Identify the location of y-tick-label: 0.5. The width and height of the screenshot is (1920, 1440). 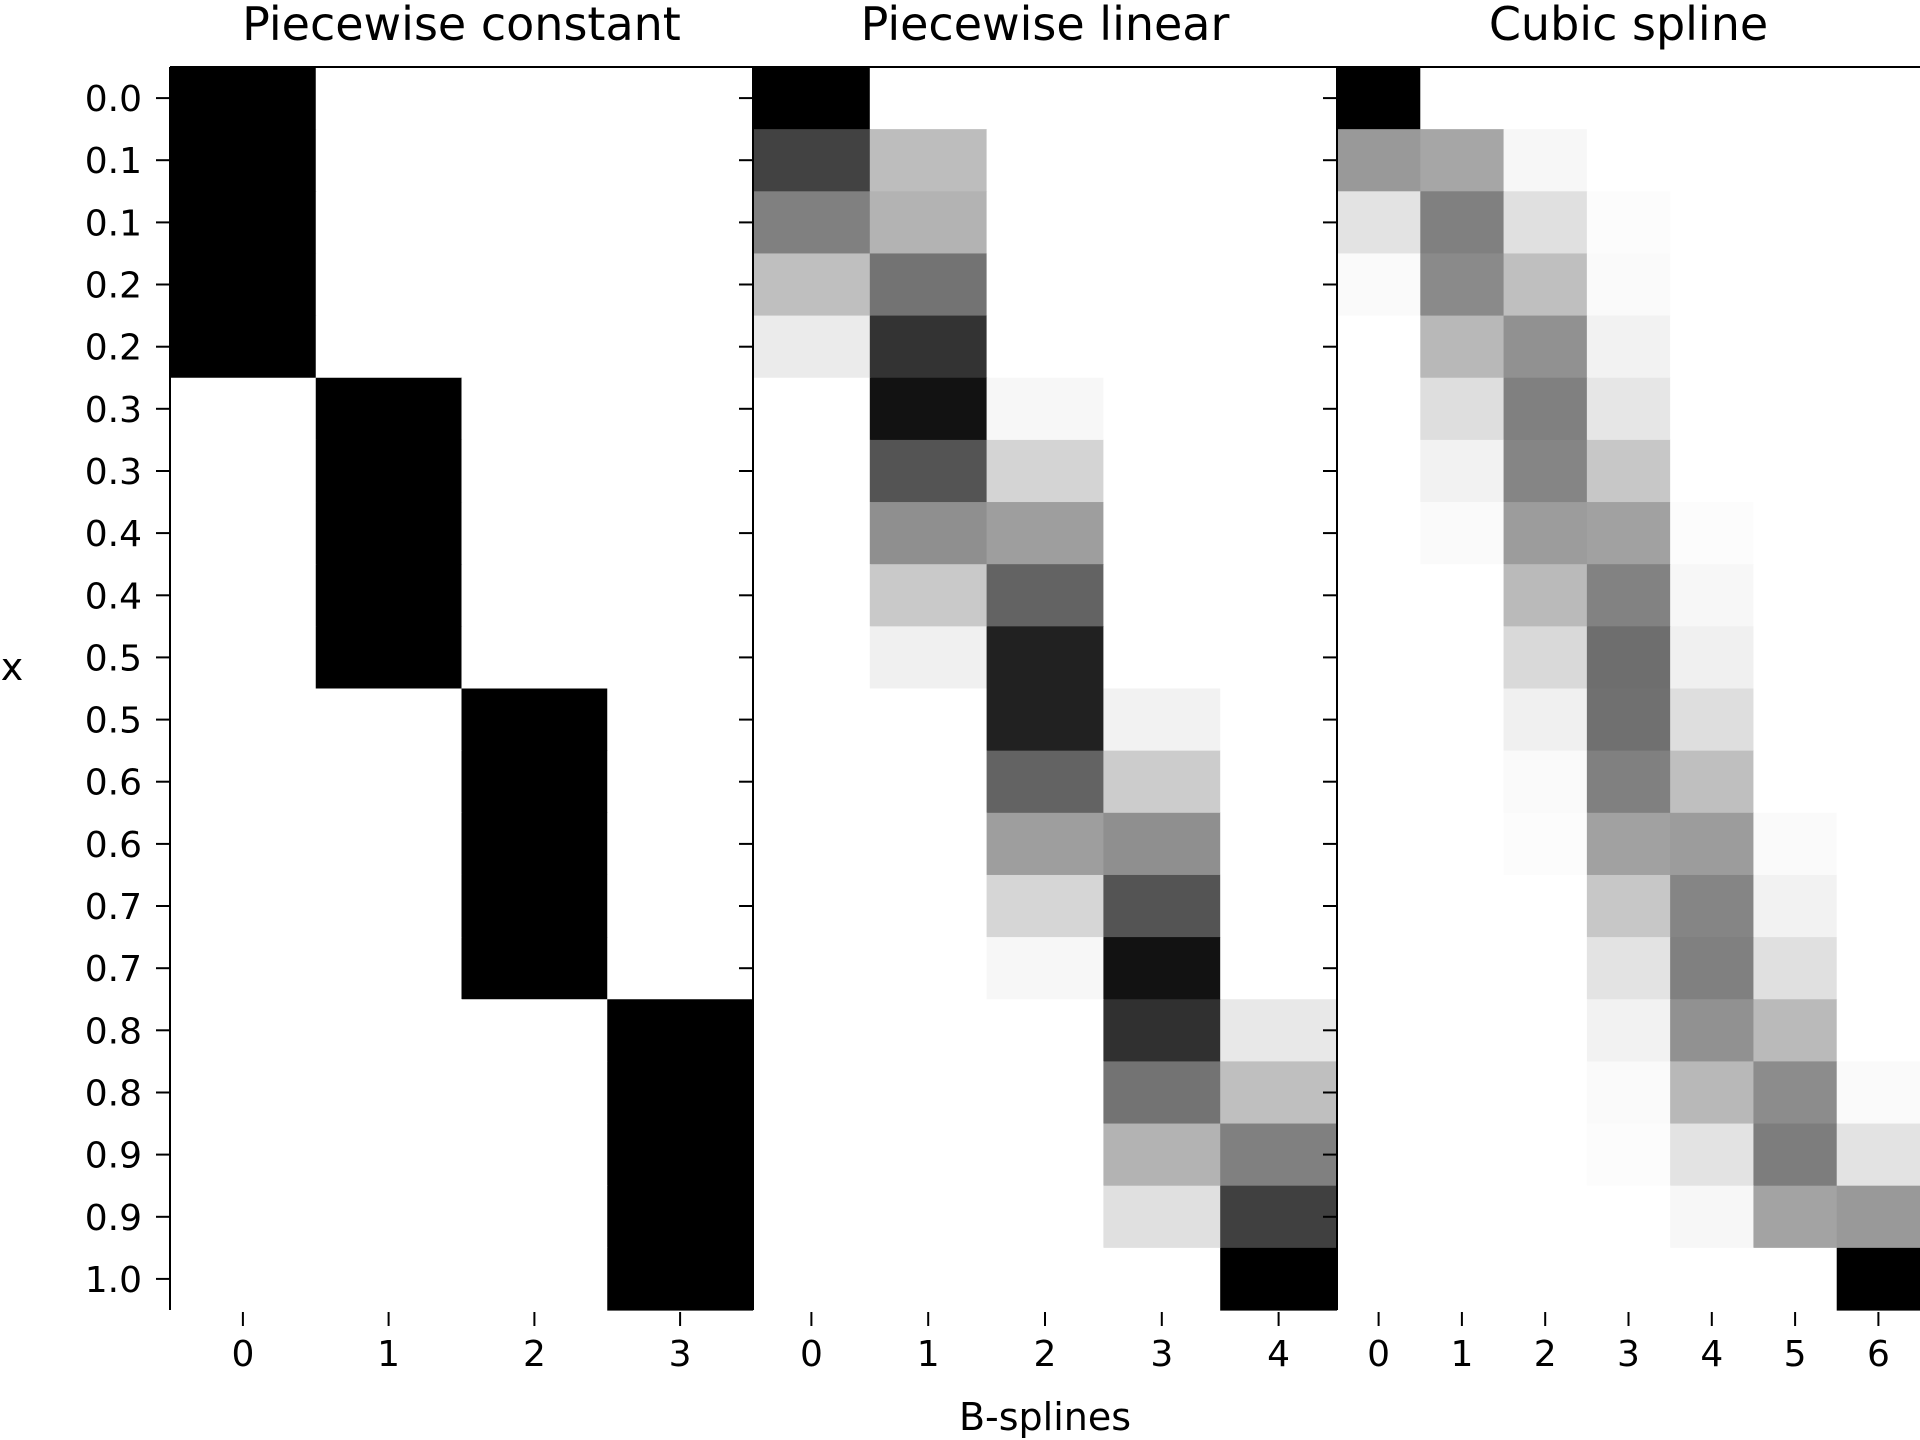
(113, 658).